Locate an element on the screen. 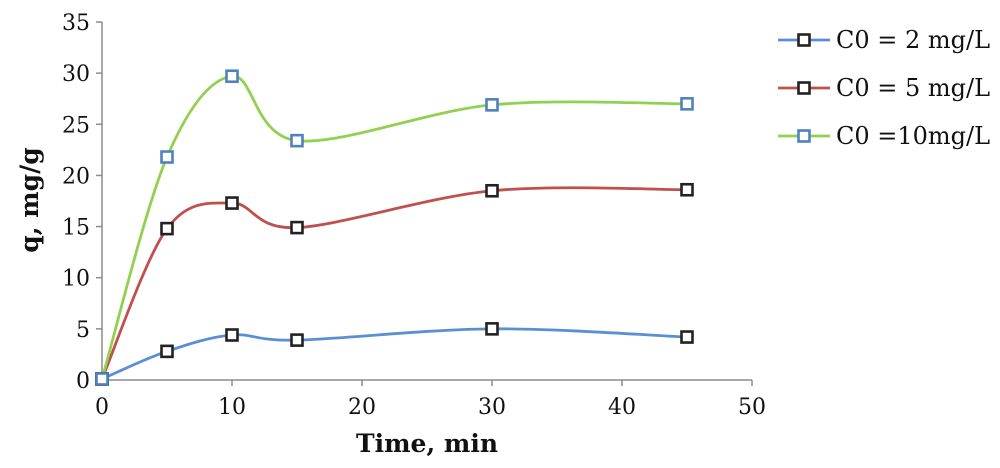  x-tick-label: 50 is located at coordinates (752, 407).